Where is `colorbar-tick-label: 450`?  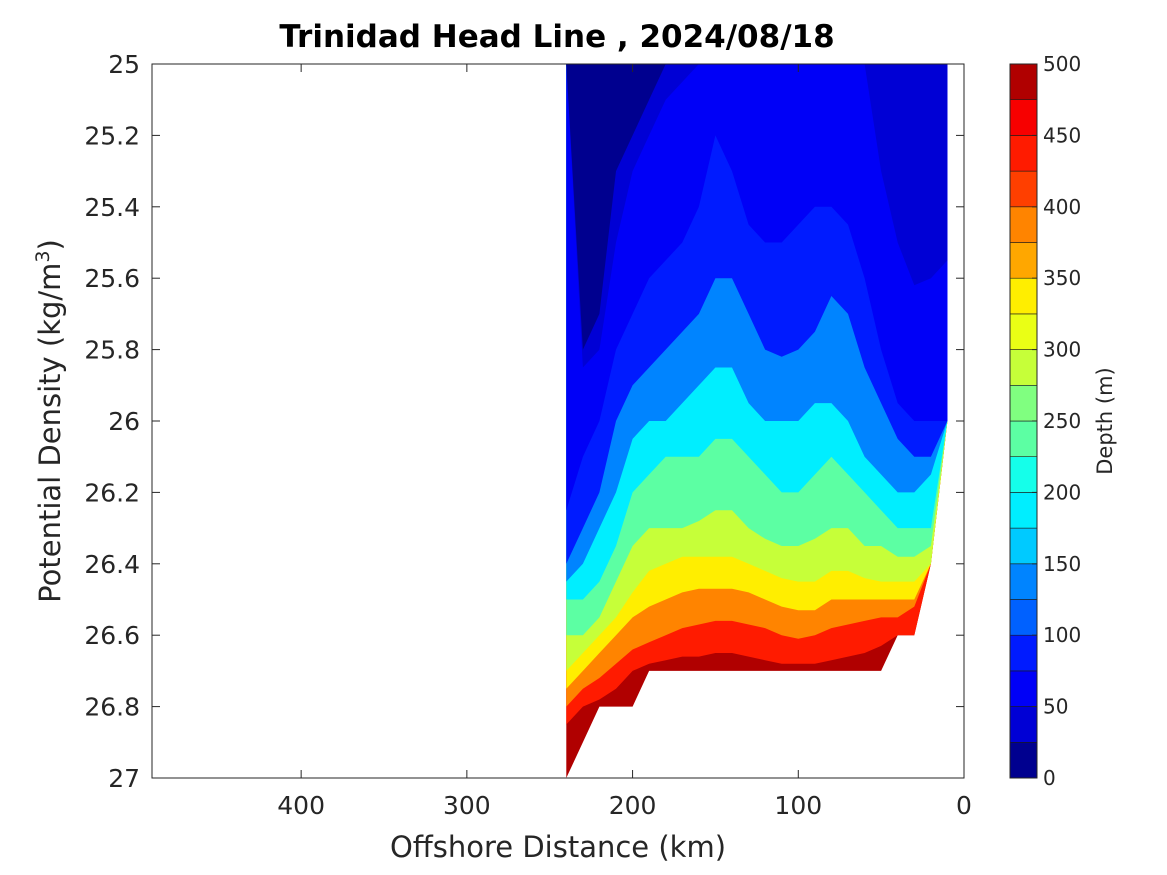
colorbar-tick-label: 450 is located at coordinates (1062, 135).